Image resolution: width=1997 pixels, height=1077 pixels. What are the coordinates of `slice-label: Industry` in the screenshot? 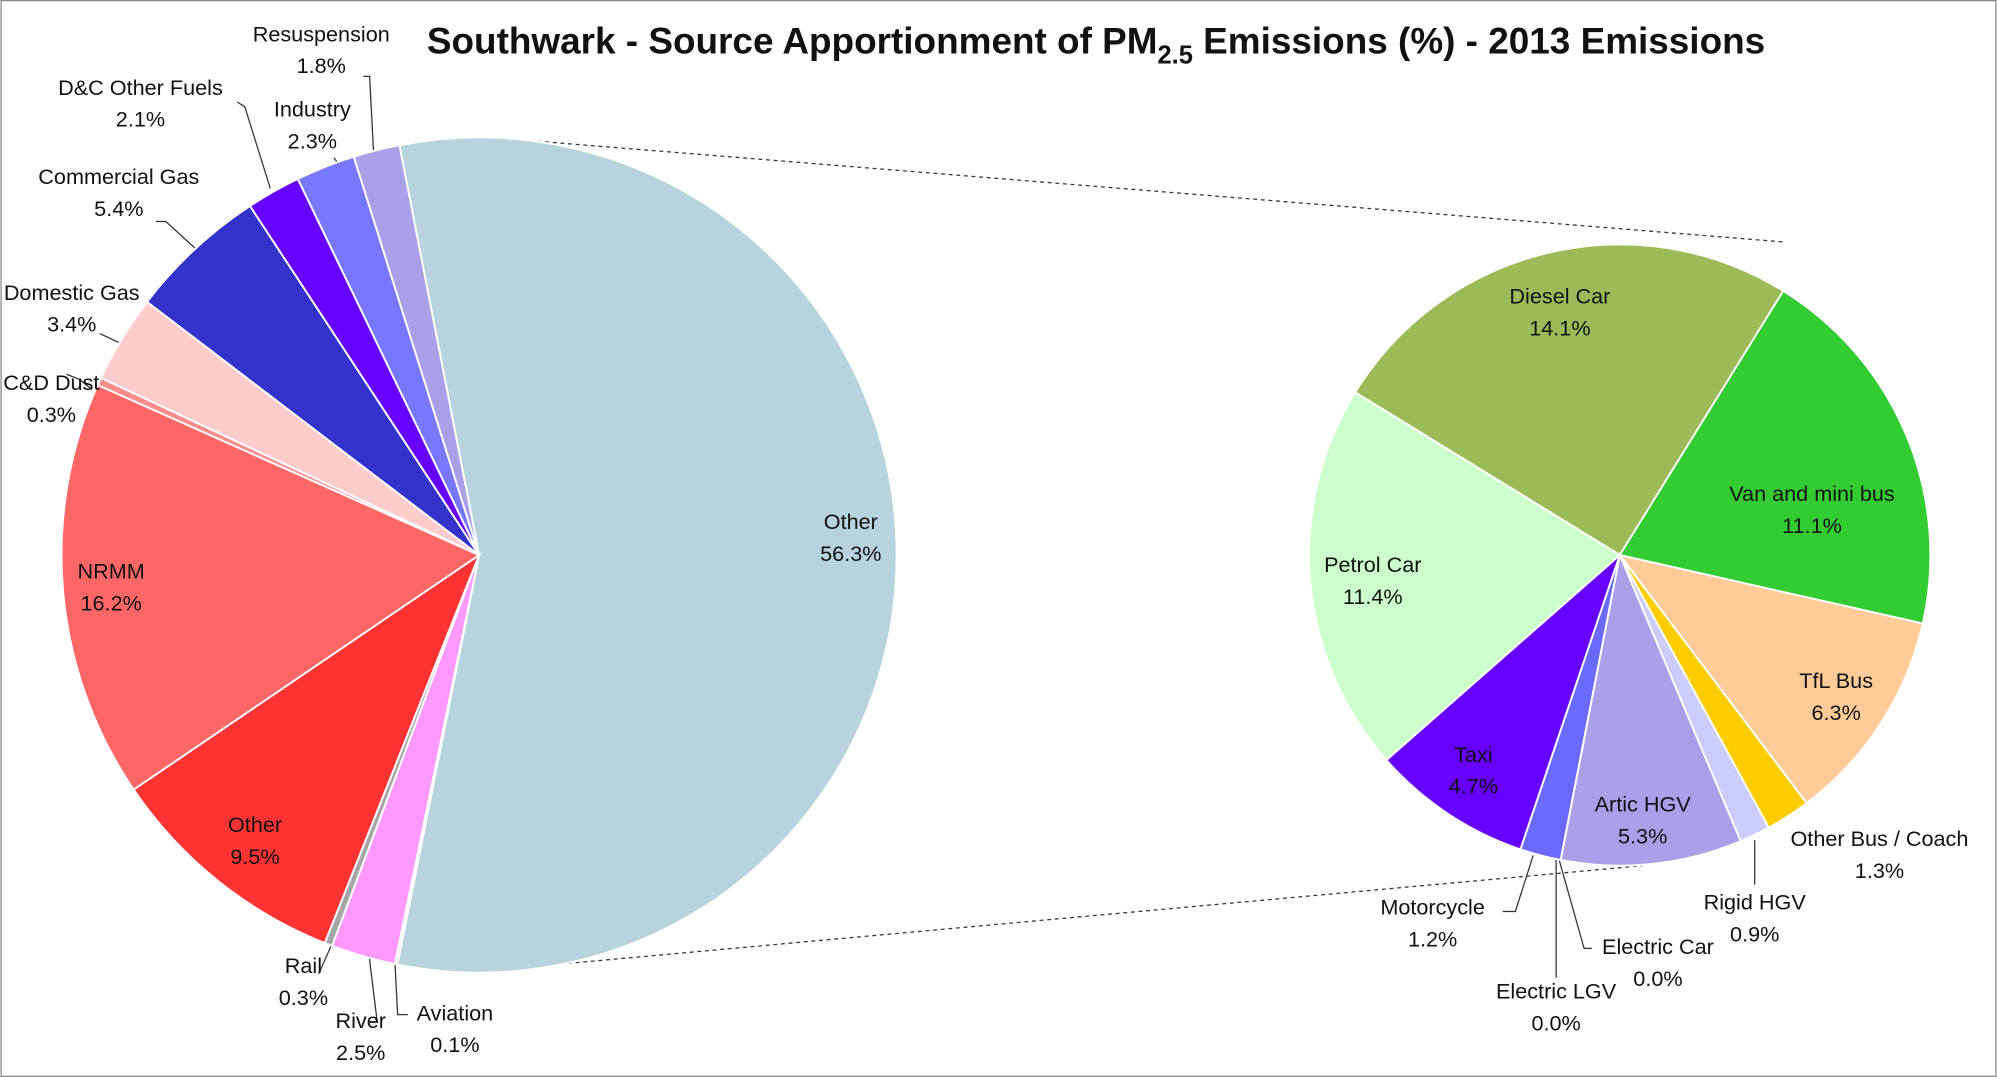 It's located at (312, 108).